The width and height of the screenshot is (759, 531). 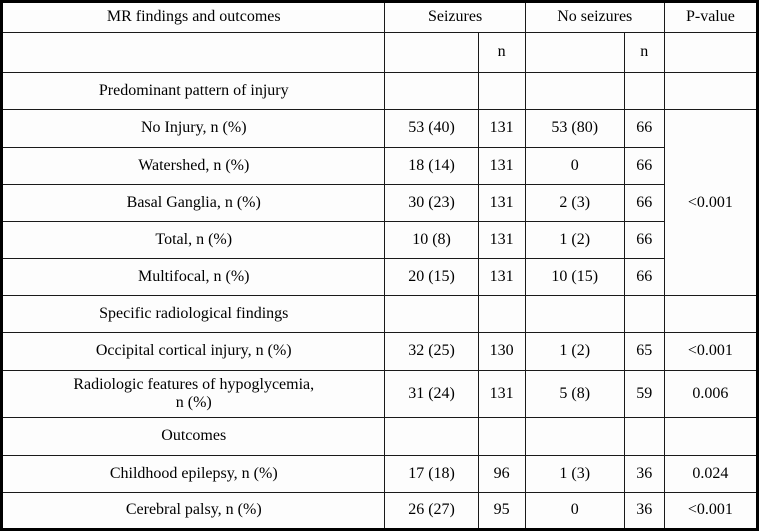 What do you see at coordinates (501, 52) in the screenshot?
I see `subheader-seizures-n: n` at bounding box center [501, 52].